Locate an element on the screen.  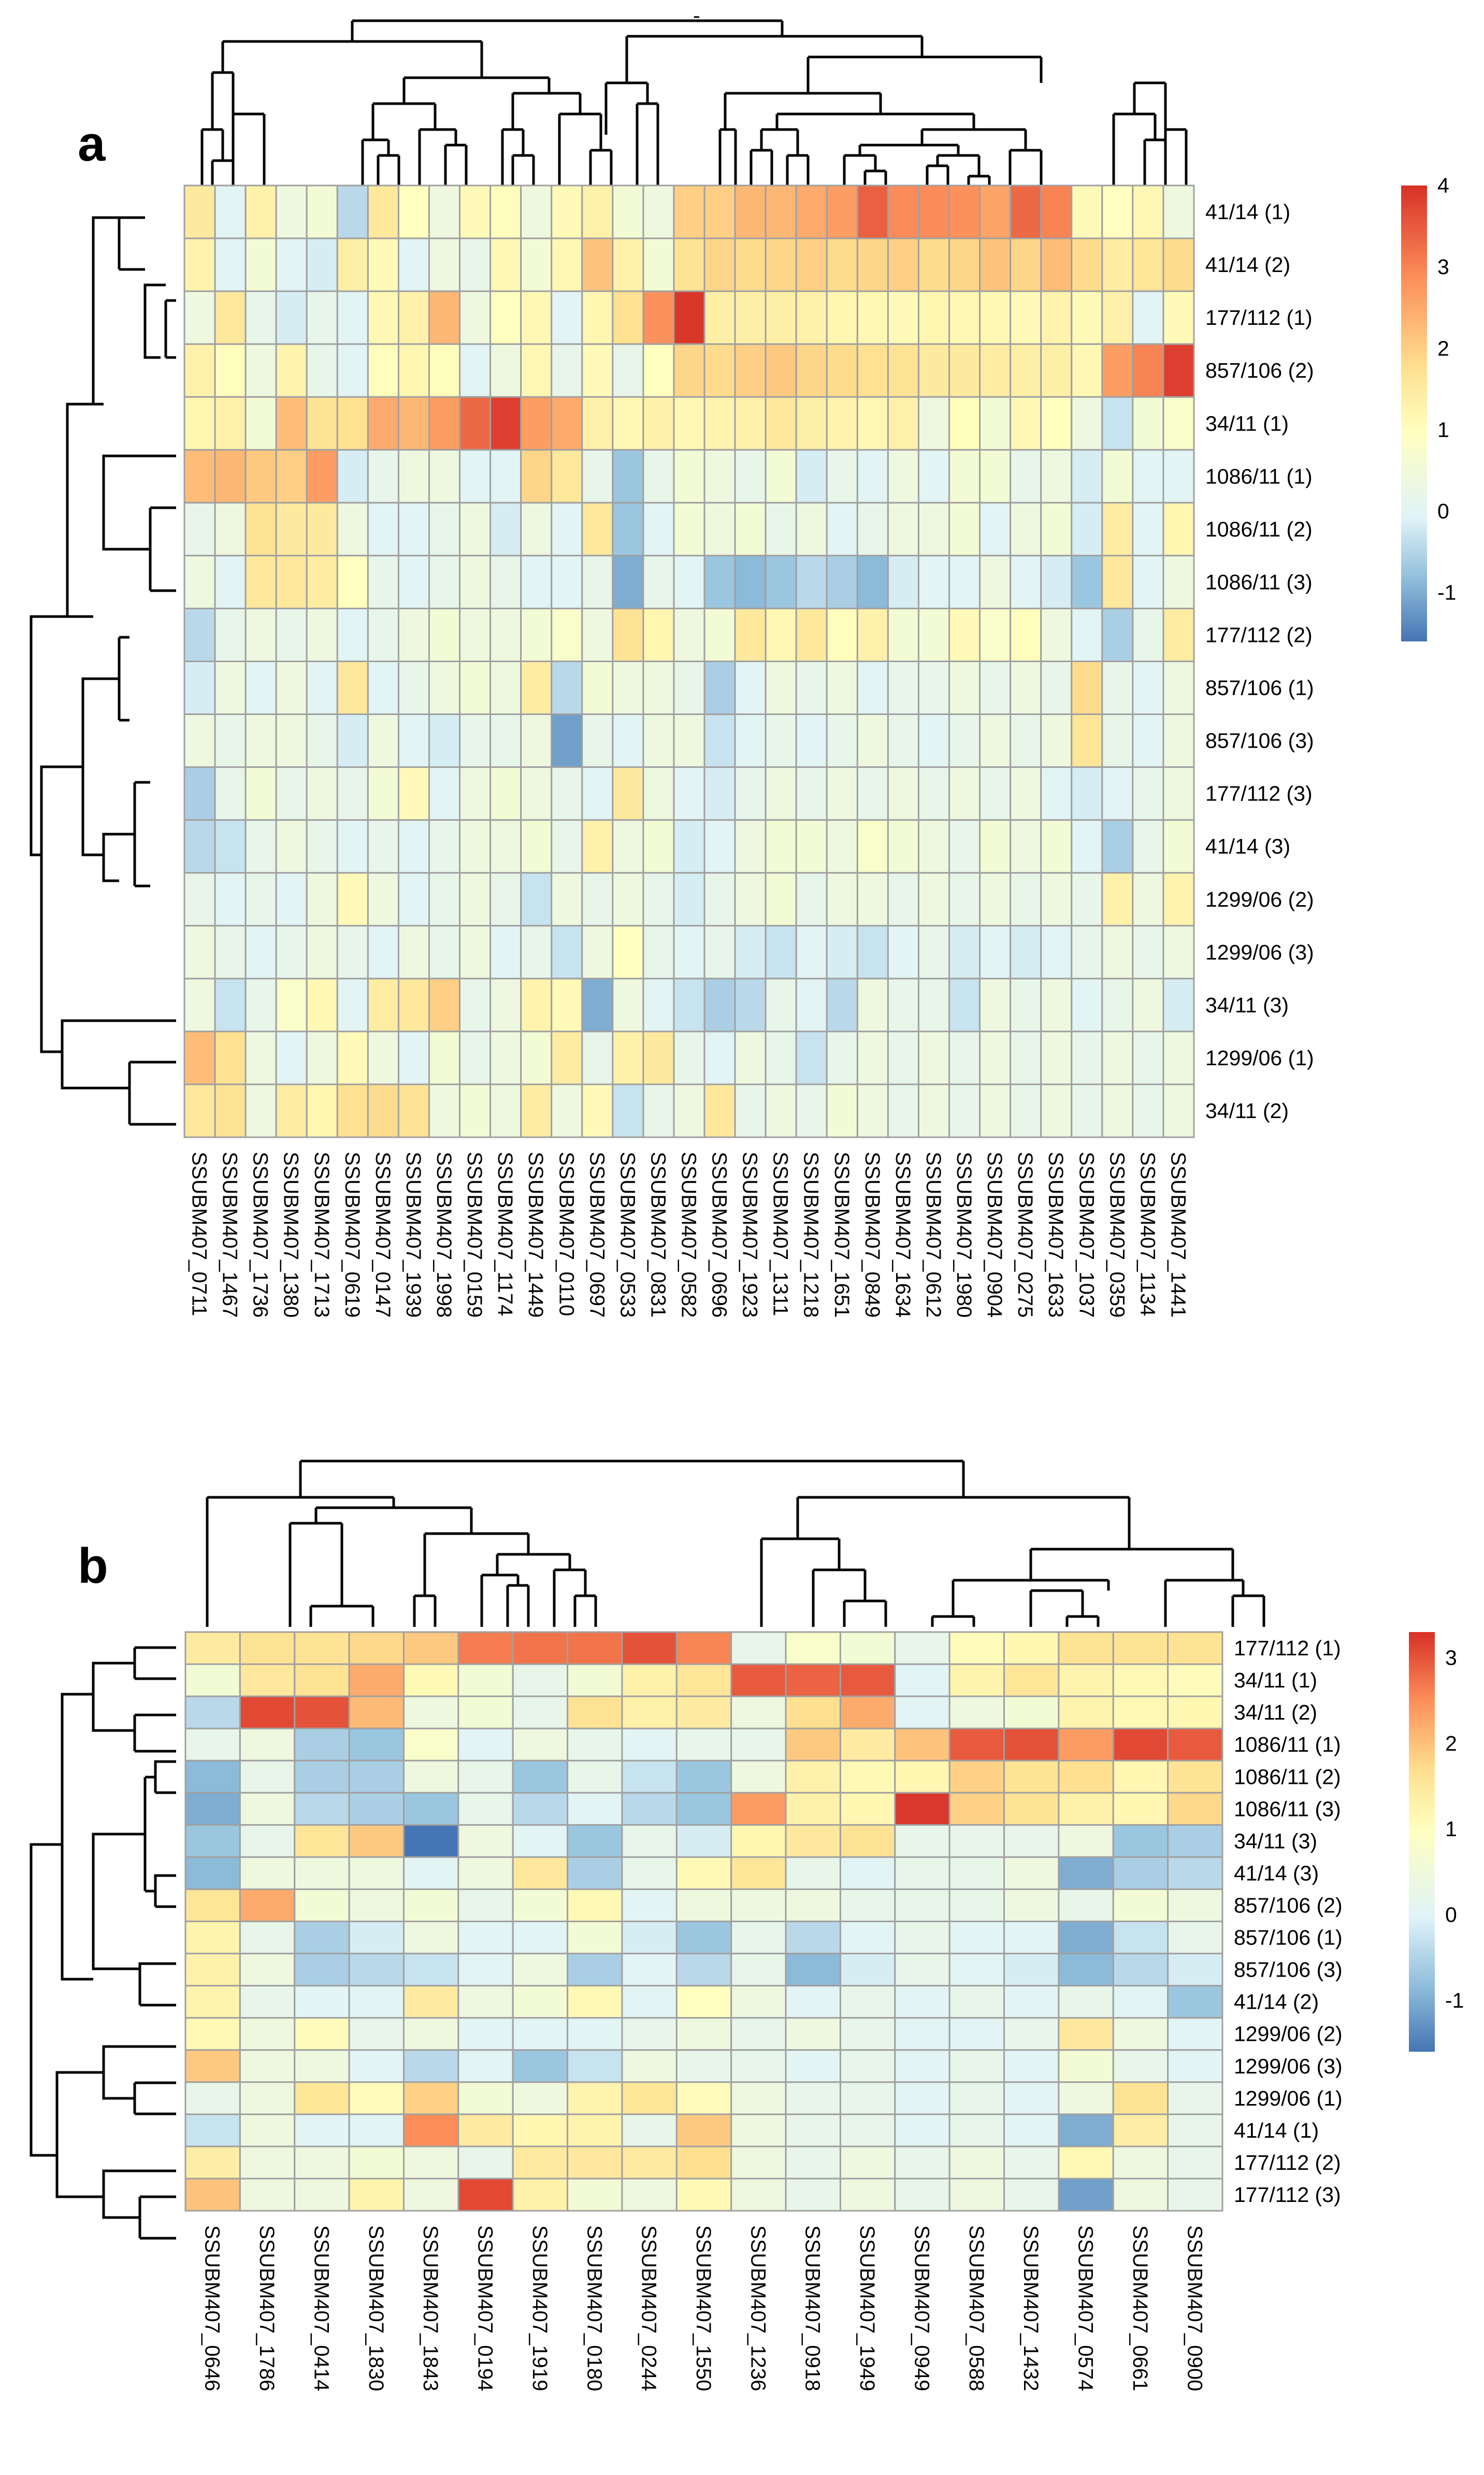
heatmap-a-cell-r10-c7 is located at coordinates (413, 740).